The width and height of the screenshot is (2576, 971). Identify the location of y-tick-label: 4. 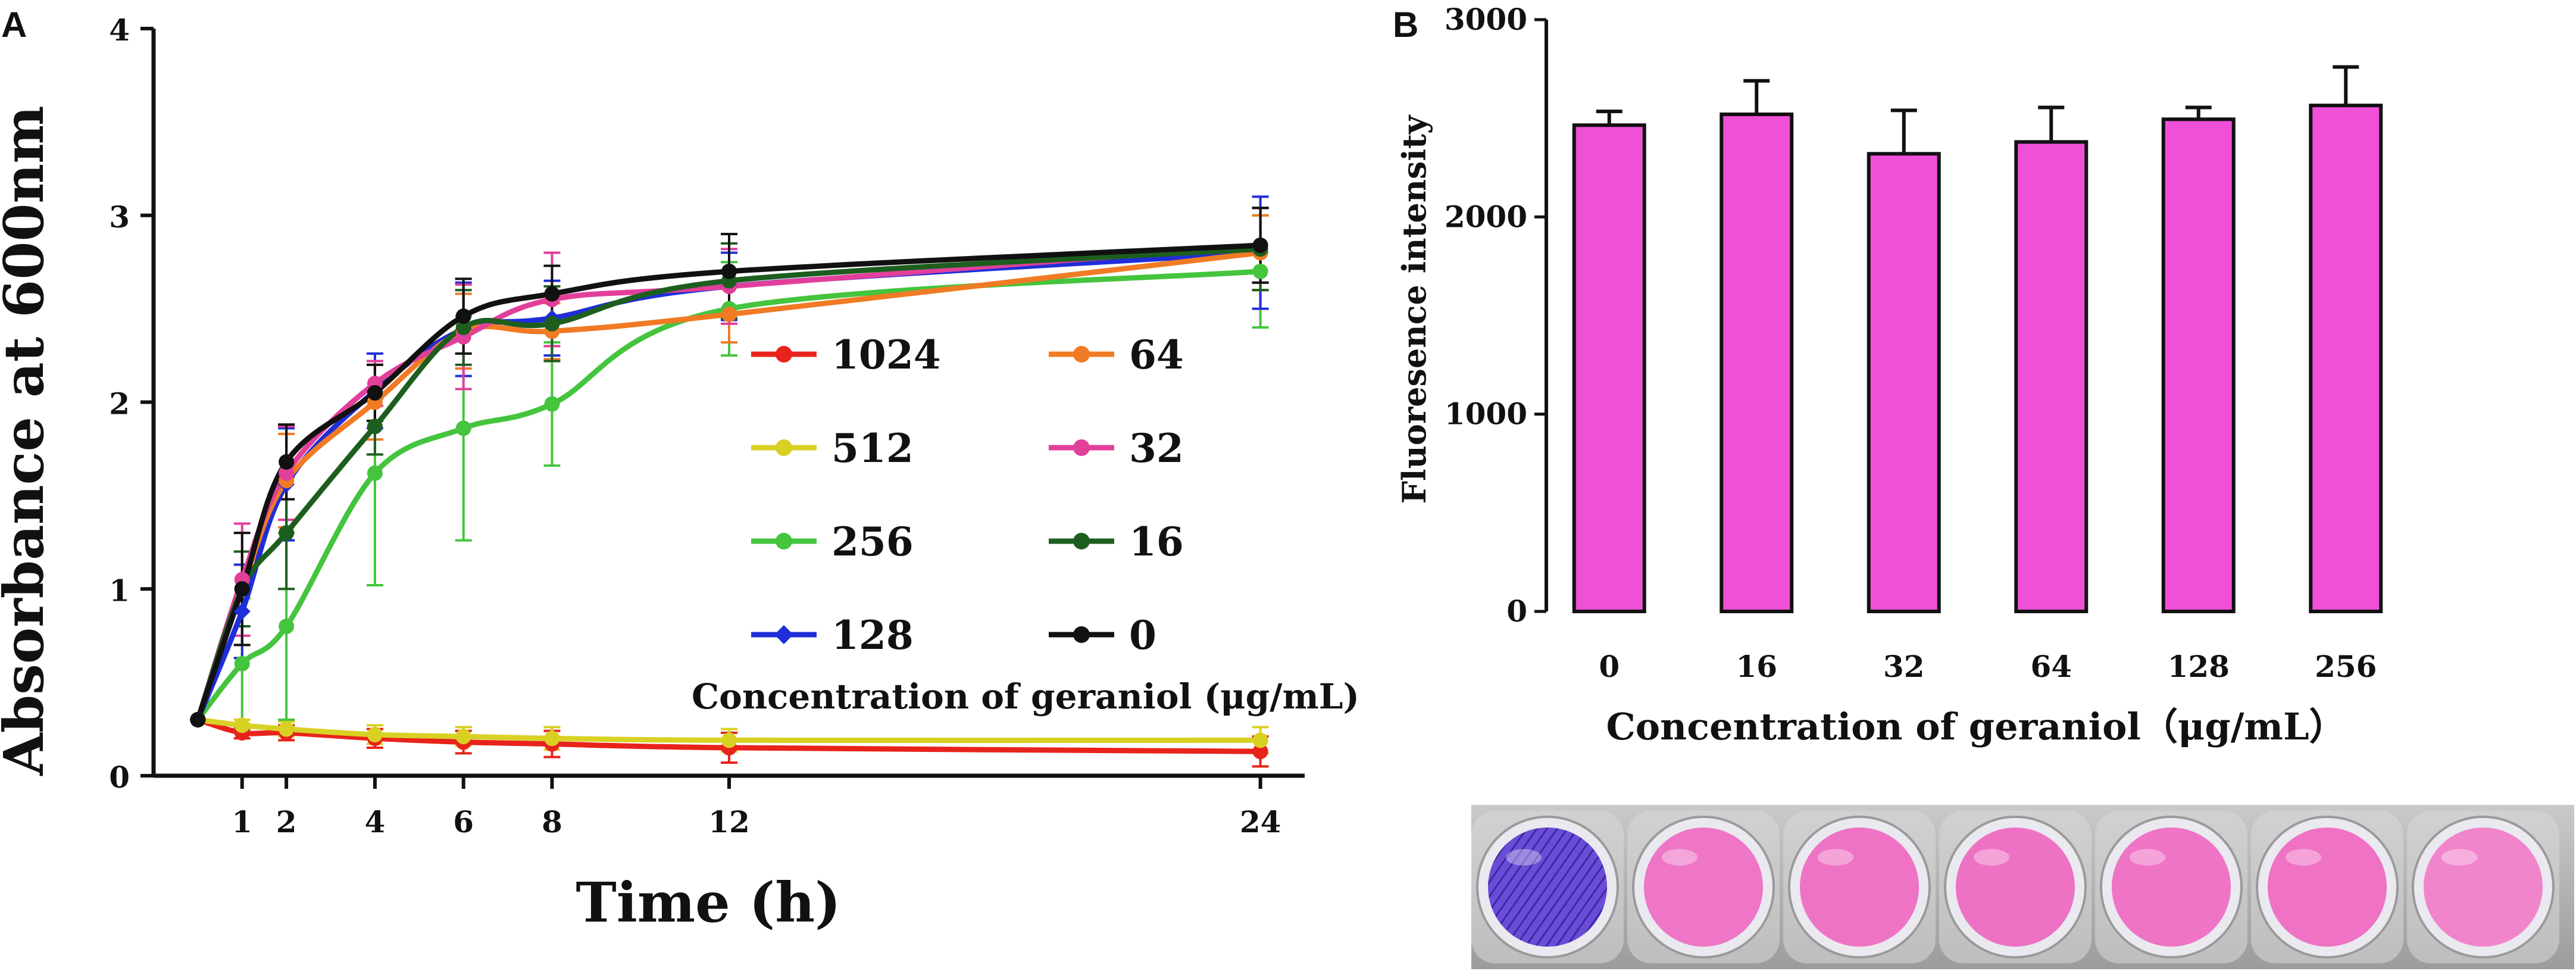
(119, 30).